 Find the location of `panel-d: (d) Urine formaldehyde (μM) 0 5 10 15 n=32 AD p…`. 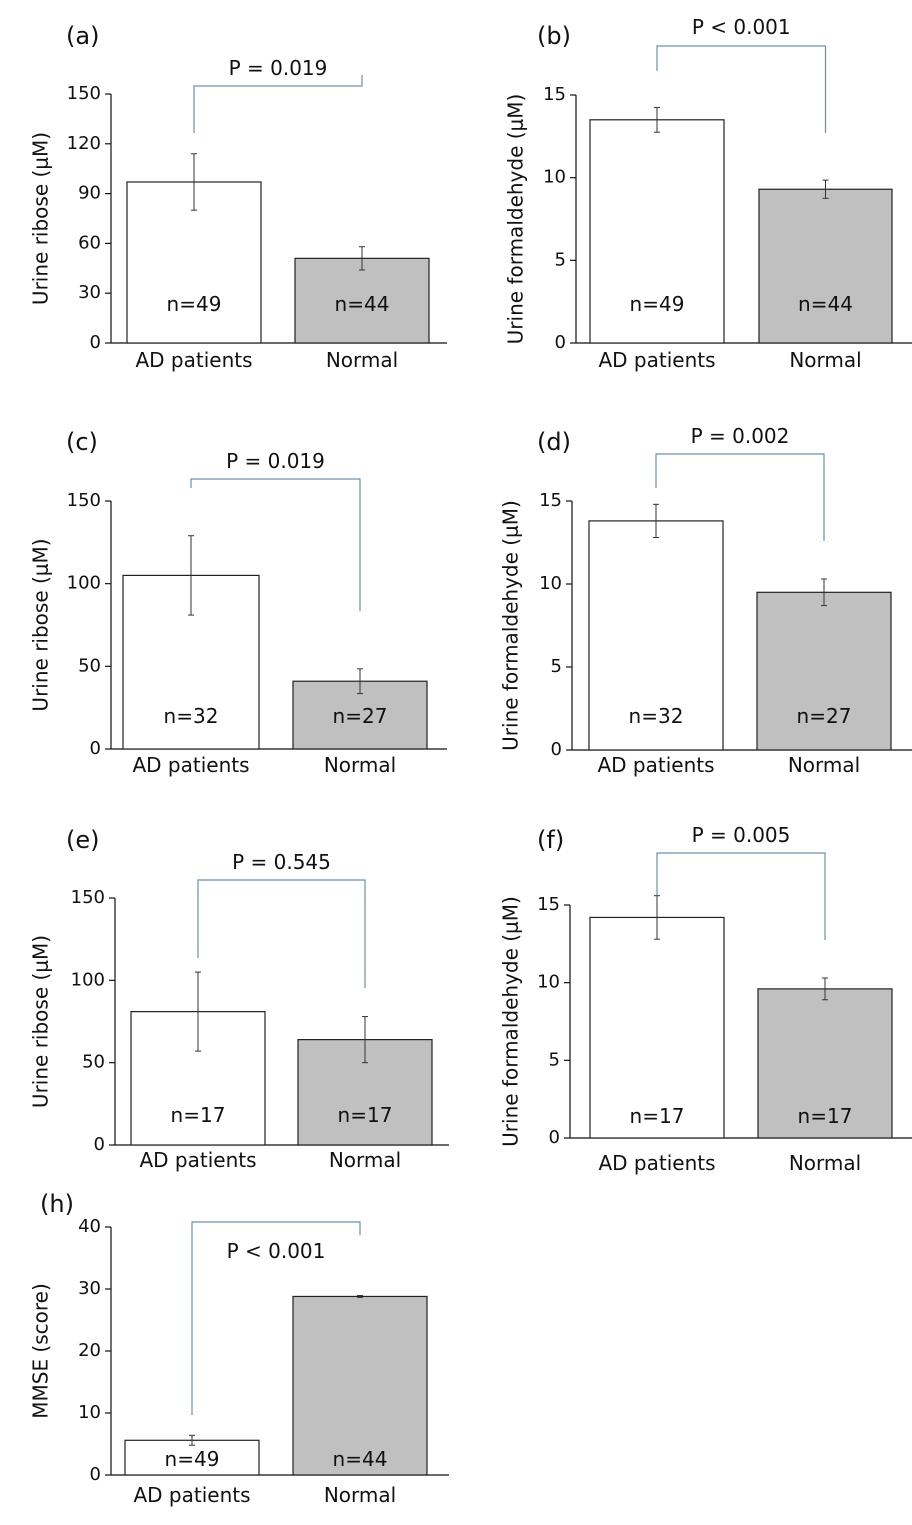

panel-d: (d) Urine formaldehyde (μM) 0 5 10 15 n=32 AD p… is located at coordinates (705, 600).